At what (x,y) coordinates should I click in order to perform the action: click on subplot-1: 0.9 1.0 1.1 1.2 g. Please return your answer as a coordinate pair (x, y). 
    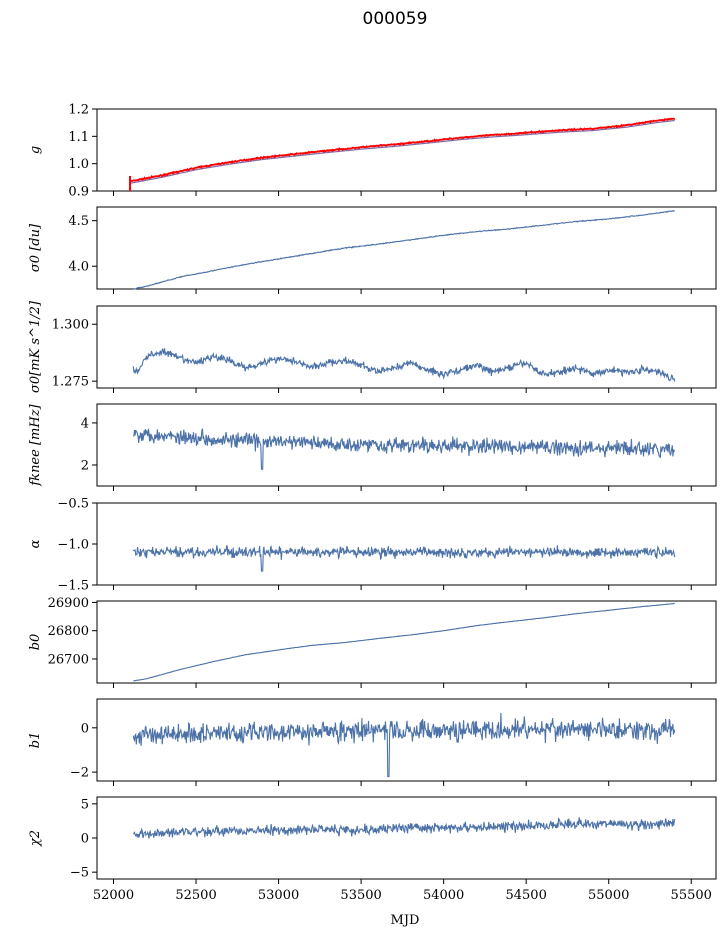
    Looking at the image, I should click on (372, 151).